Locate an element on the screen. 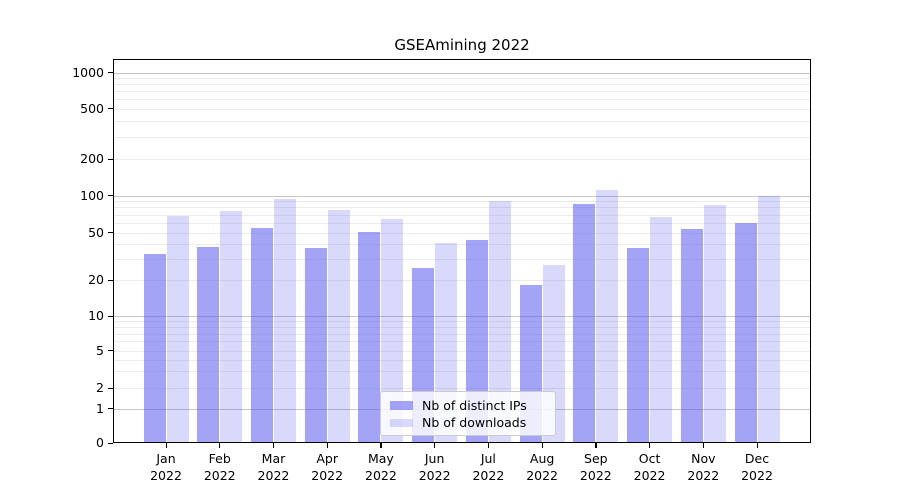 This screenshot has height=500, width=900. legend-item: Nb of downloads is located at coordinates (472, 423).